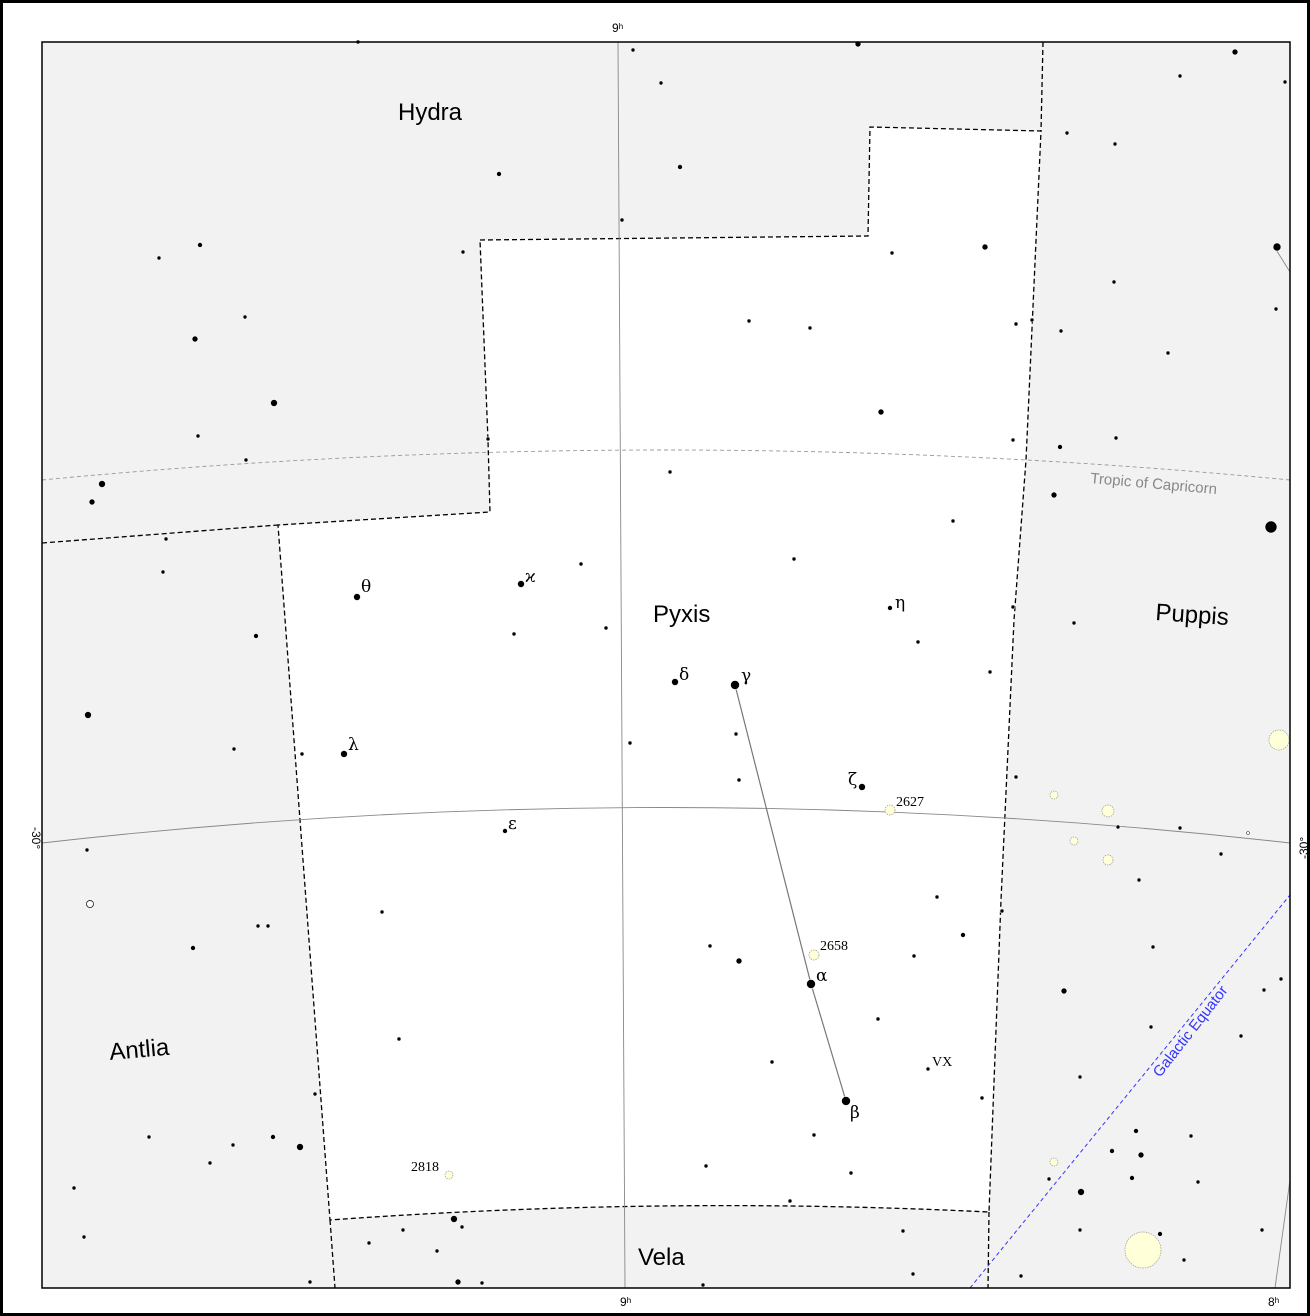  What do you see at coordinates (1192, 615) in the screenshot?
I see `constellation-name: Puppis` at bounding box center [1192, 615].